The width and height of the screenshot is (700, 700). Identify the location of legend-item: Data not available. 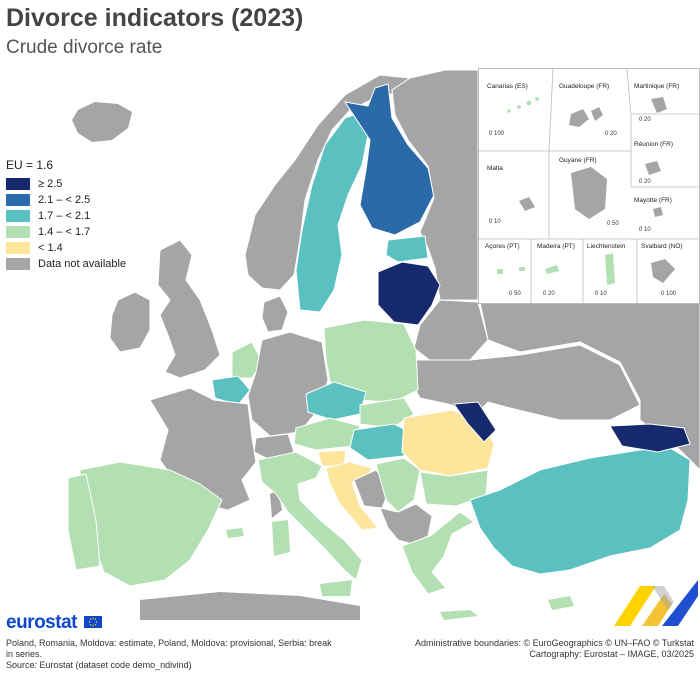
(66, 263).